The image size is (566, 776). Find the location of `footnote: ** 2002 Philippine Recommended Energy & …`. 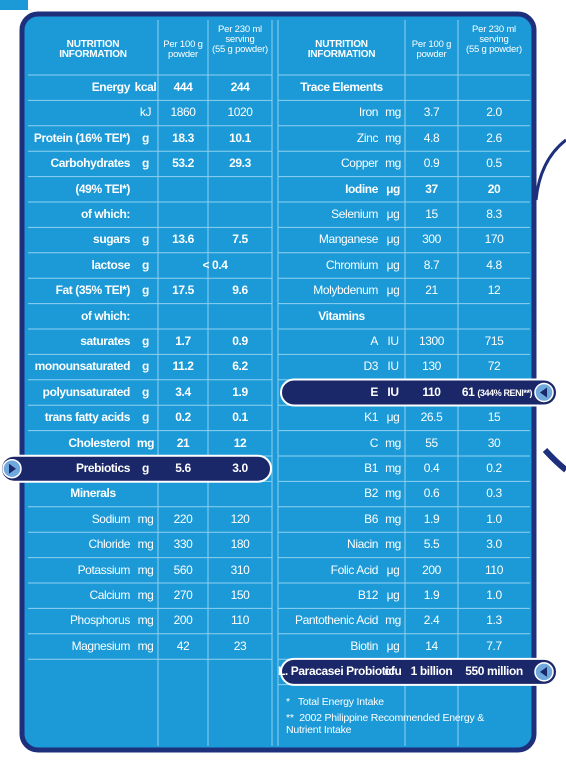

footnote: ** 2002 Philippine Recommended Energy & … is located at coordinates (386, 724).